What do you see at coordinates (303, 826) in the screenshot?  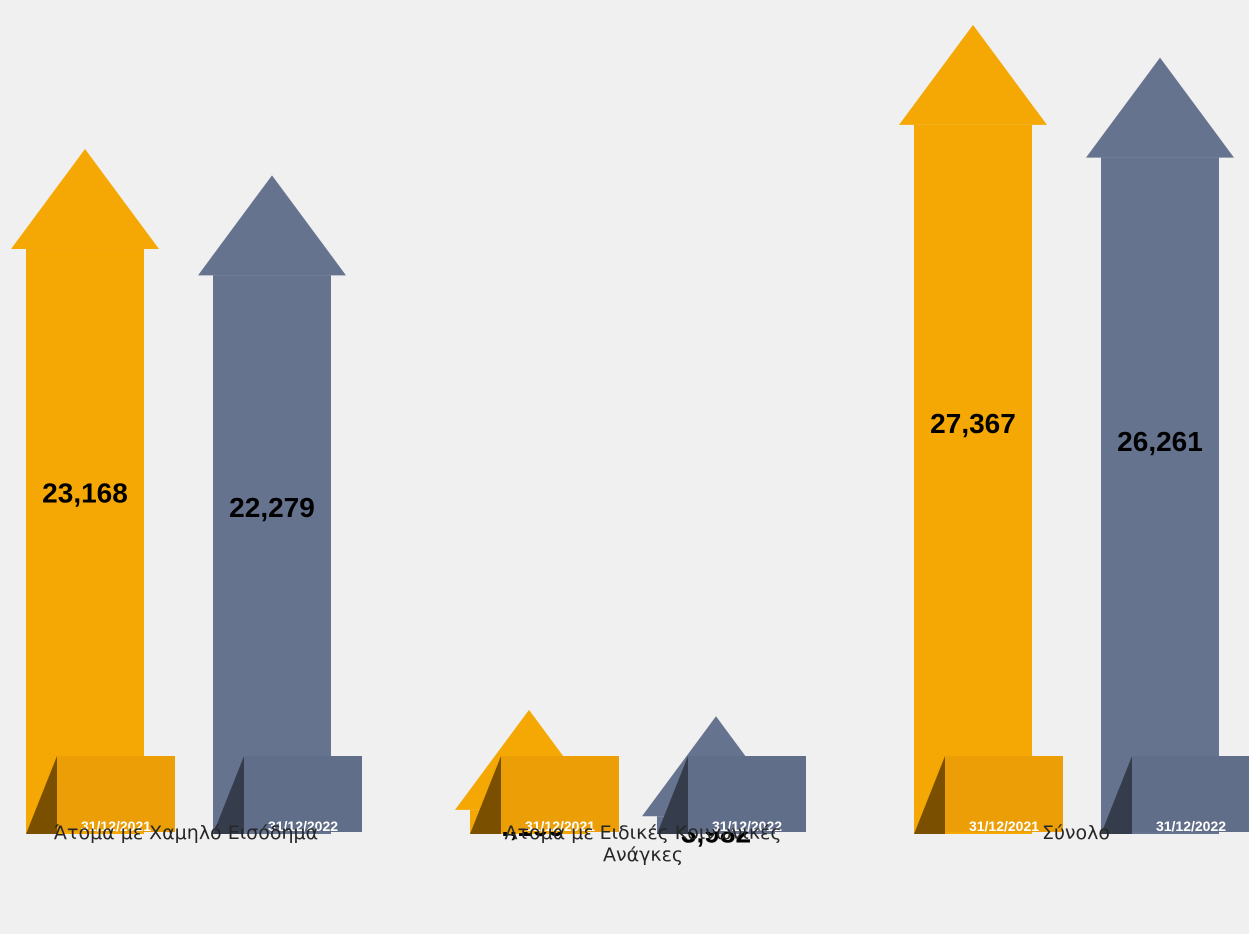 I see `legend-date-low-income-2022: 31/12/2022` at bounding box center [303, 826].